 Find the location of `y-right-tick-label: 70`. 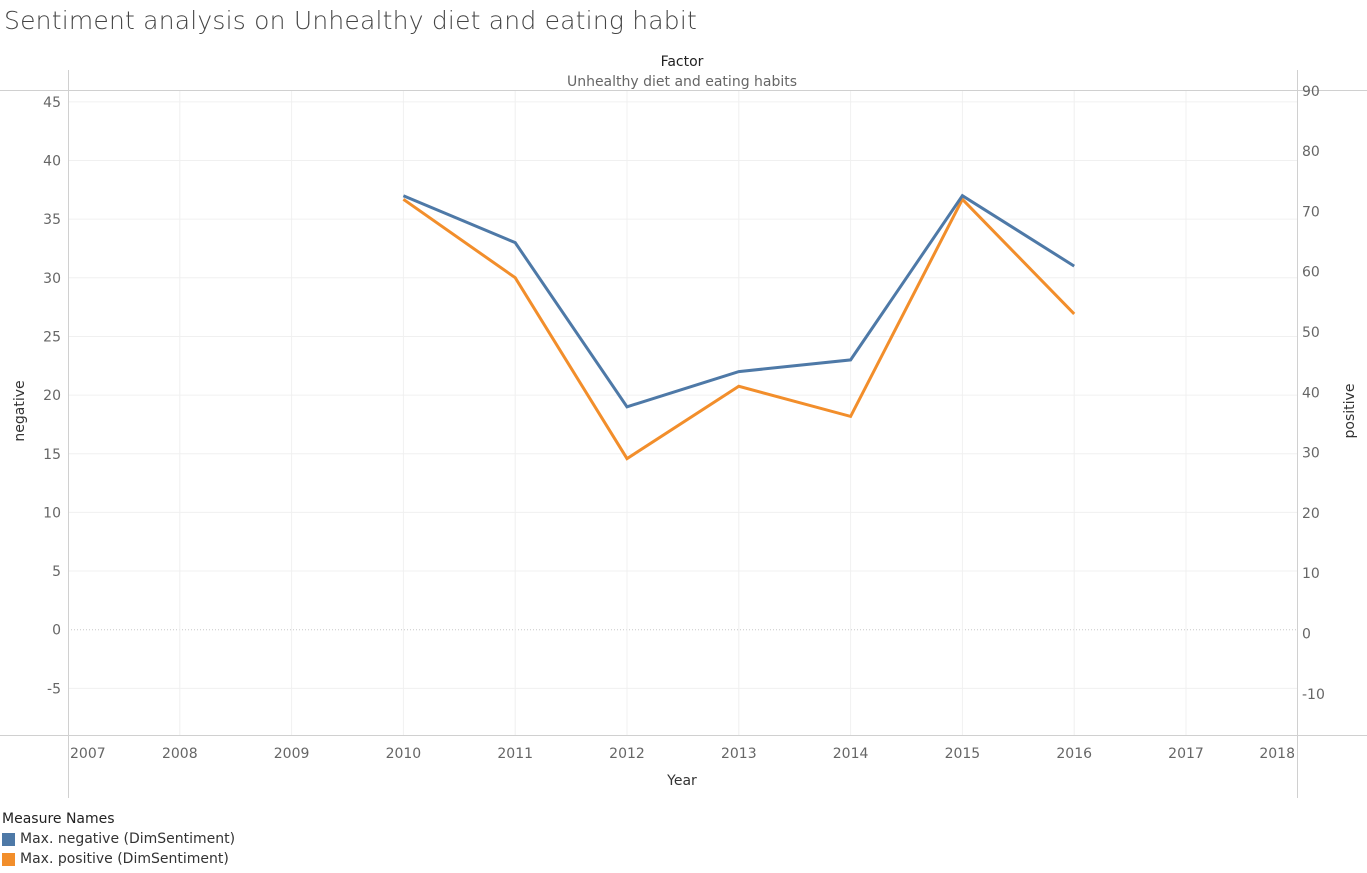

y-right-tick-label: 70 is located at coordinates (1311, 212).